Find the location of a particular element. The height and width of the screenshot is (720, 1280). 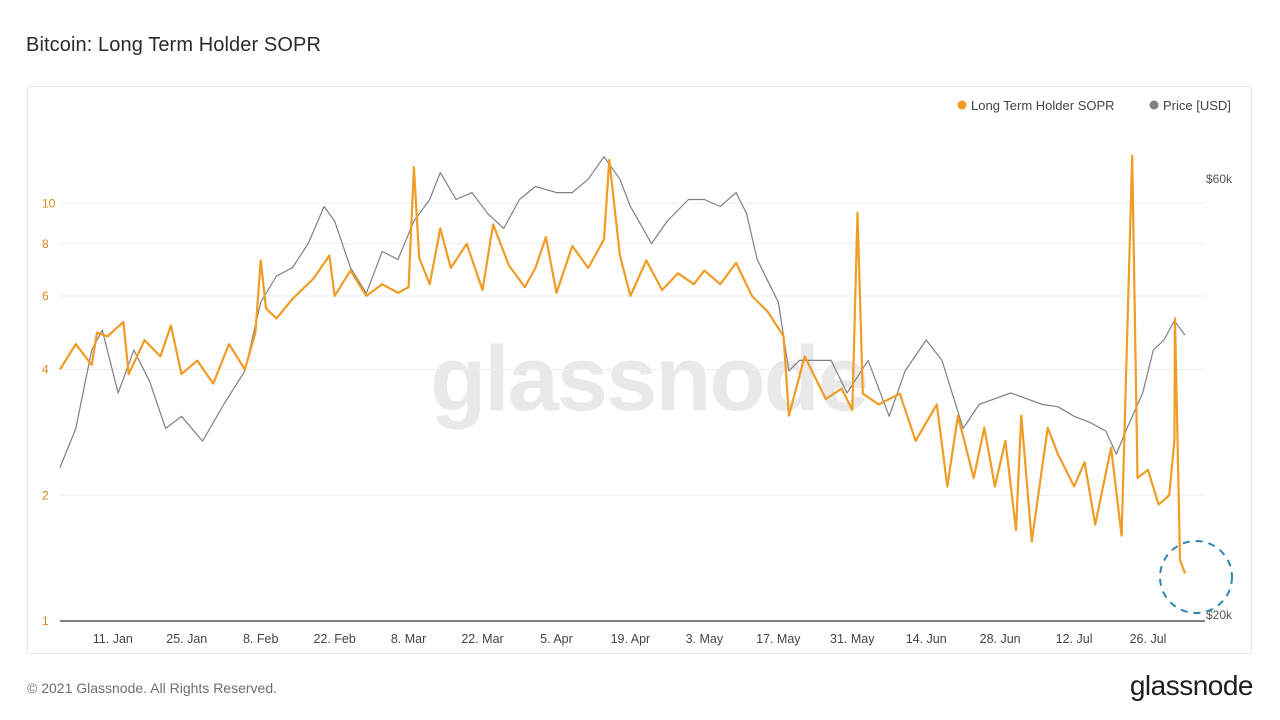

footer-logo: glassnode is located at coordinates (1191, 685).